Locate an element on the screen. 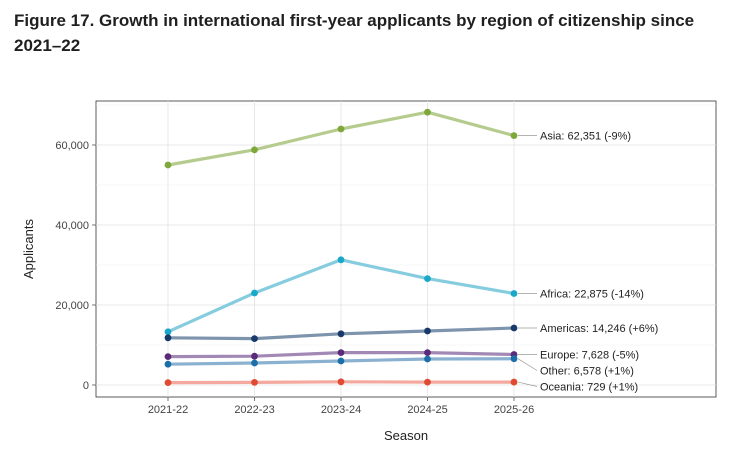  end-label-africa: Africa: 22,875 (-14%) is located at coordinates (592, 295).